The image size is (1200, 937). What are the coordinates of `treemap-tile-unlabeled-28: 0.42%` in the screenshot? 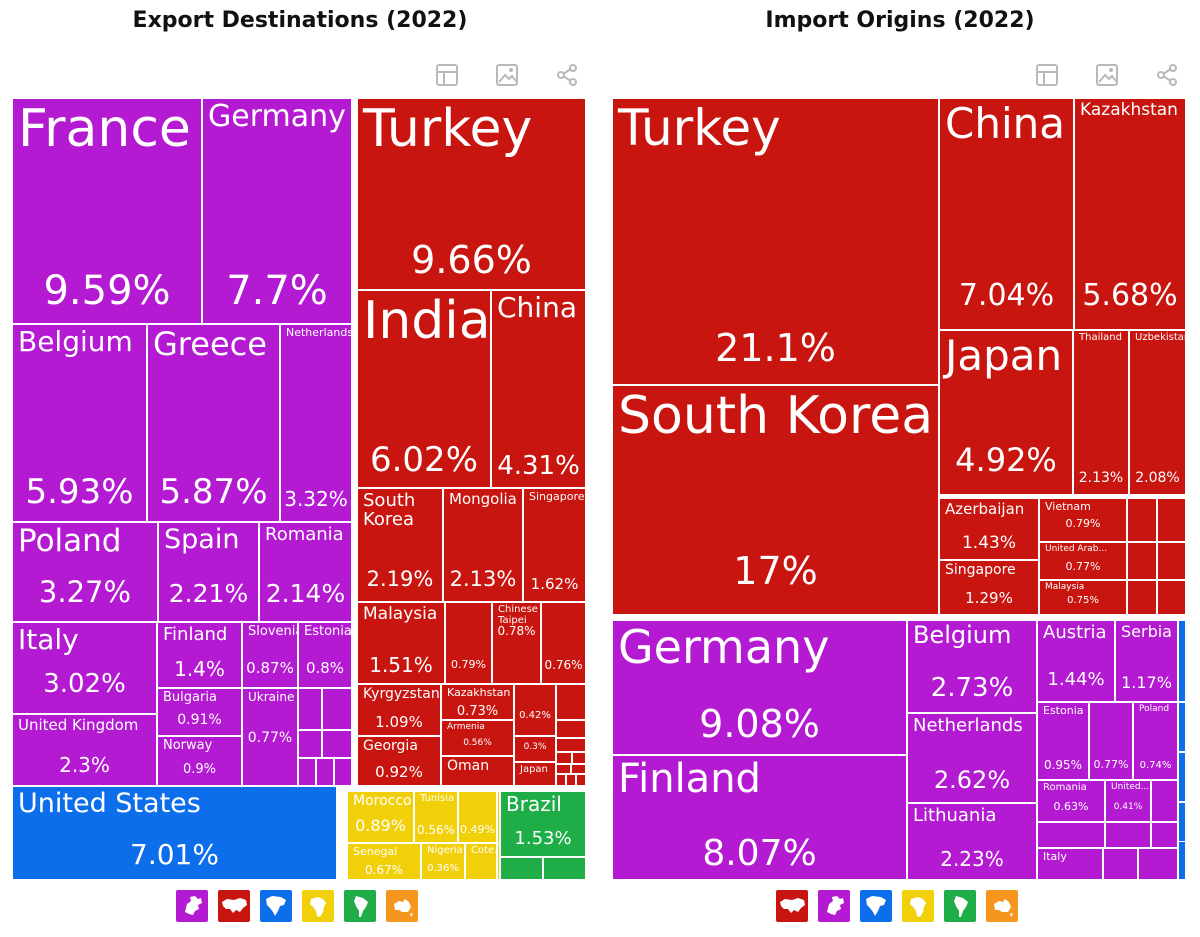 It's located at (535, 710).